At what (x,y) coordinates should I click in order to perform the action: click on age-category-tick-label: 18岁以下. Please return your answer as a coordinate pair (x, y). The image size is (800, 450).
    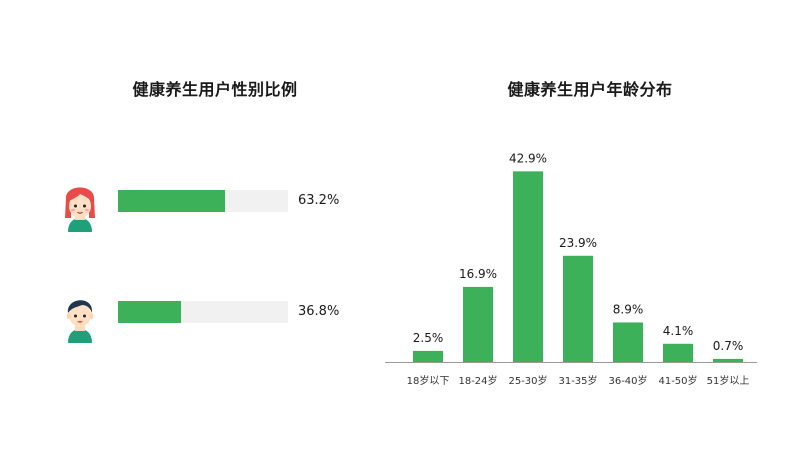
    Looking at the image, I should click on (428, 380).